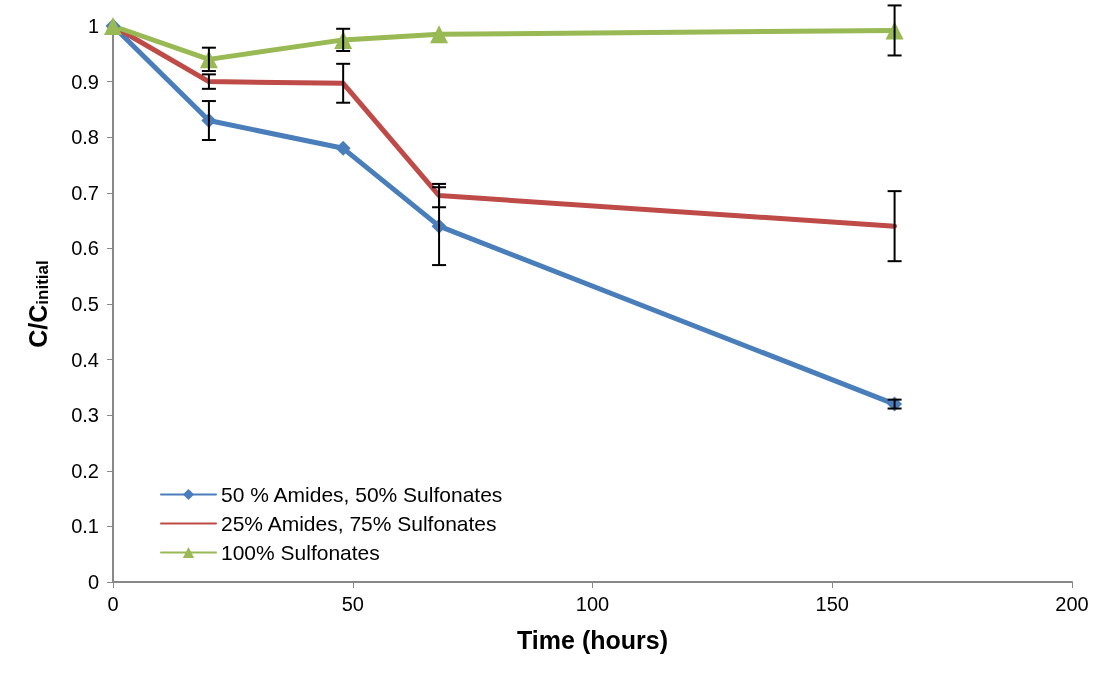  Describe the element at coordinates (592, 604) in the screenshot. I see `x-tick-label: 100` at that location.